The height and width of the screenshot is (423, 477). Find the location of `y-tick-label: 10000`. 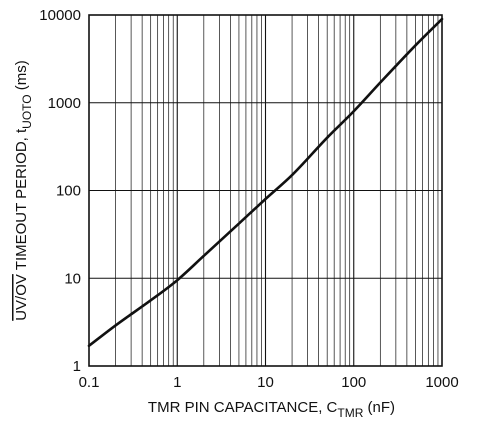

y-tick-label: 10000 is located at coordinates (60, 15).